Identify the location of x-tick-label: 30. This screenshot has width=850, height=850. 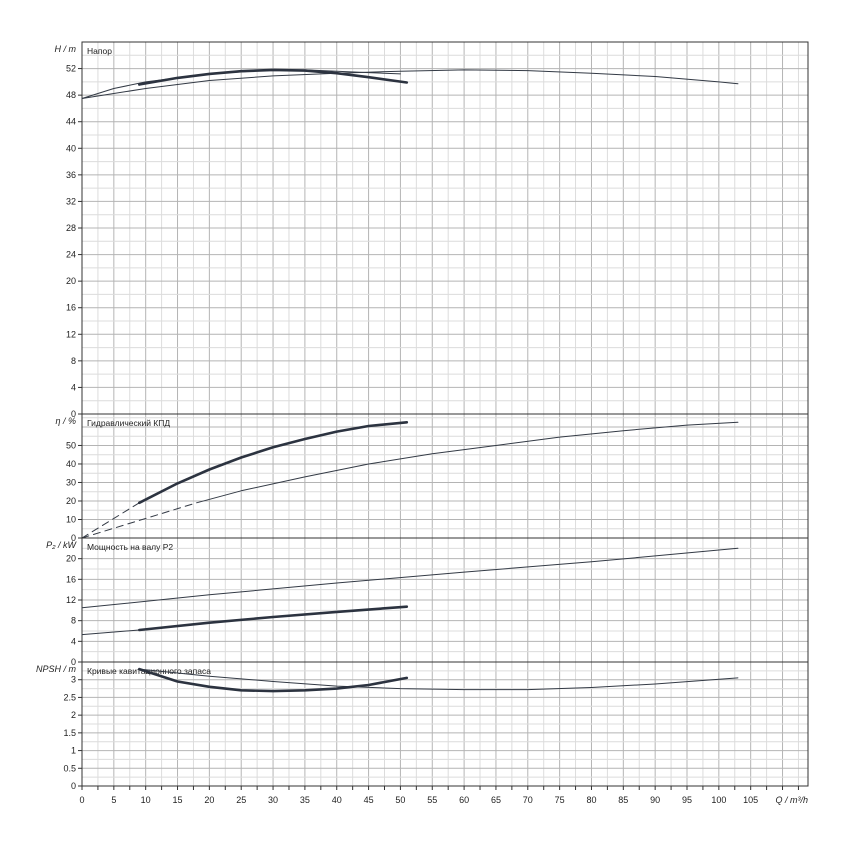
(273, 800).